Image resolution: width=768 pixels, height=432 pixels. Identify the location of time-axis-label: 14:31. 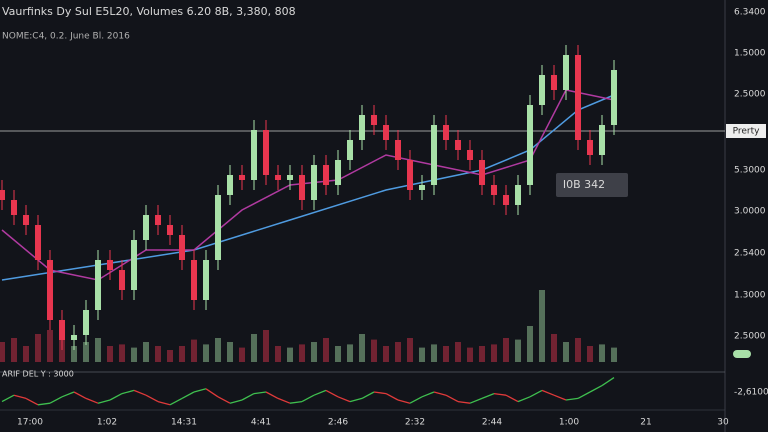
(184, 423).